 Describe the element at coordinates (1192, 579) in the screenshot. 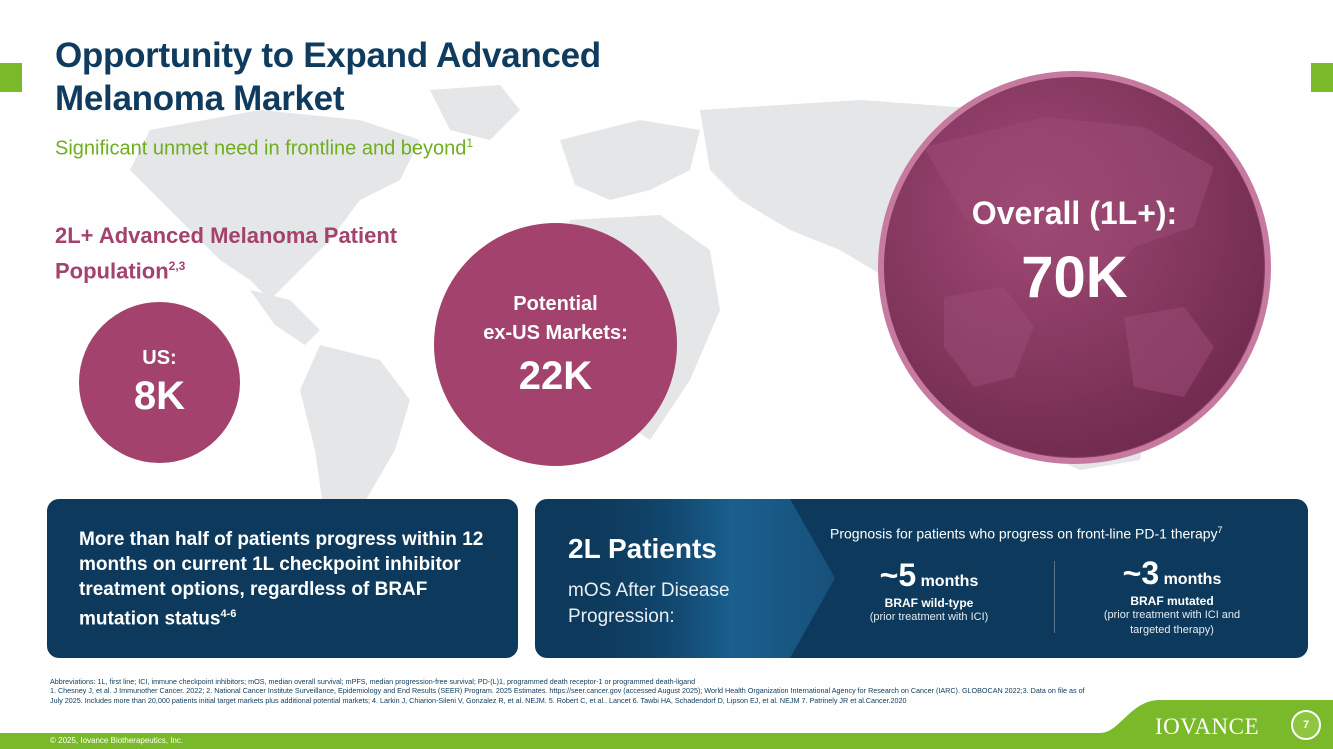

I see `stat-b-unit: months` at that location.